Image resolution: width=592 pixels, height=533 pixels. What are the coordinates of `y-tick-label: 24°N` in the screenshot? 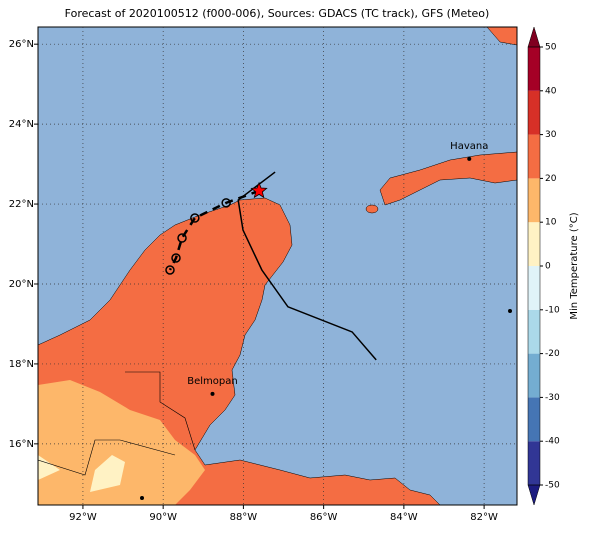 It's located at (21, 124).